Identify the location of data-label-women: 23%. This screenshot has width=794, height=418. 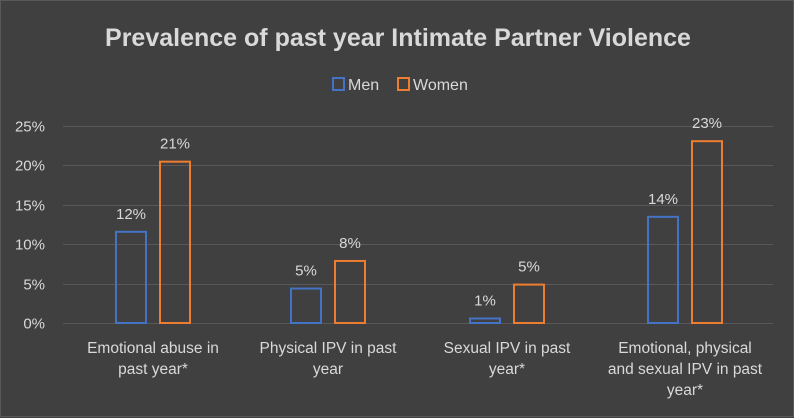
(707, 123).